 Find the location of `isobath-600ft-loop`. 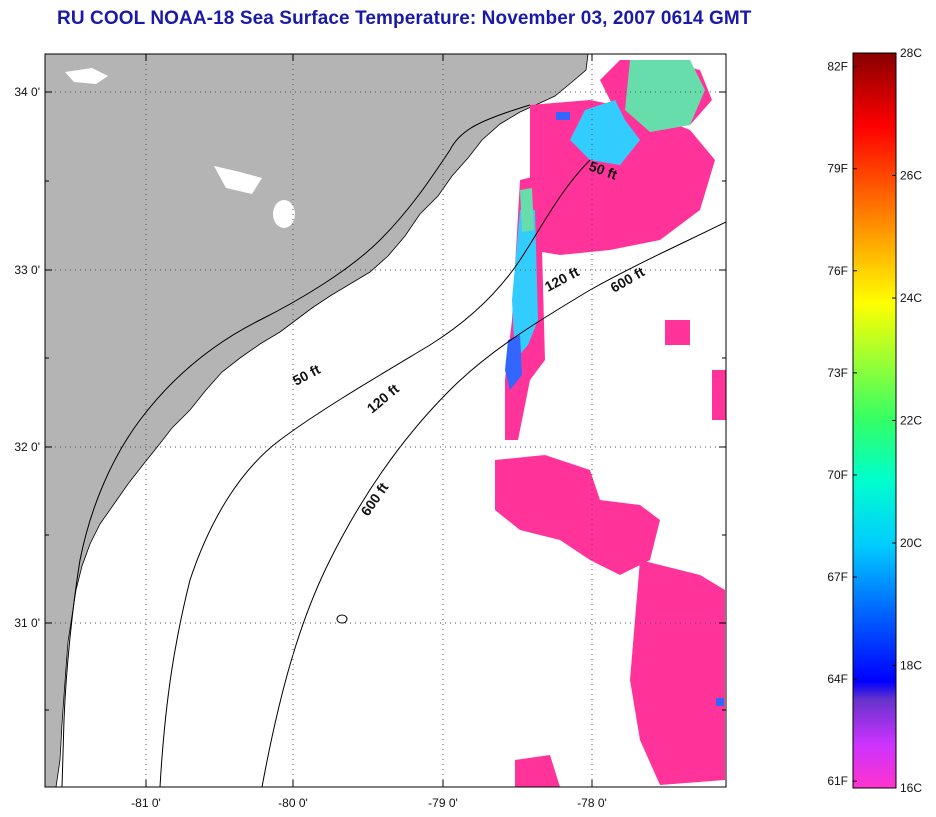

isobath-600ft-loop is located at coordinates (342, 619).